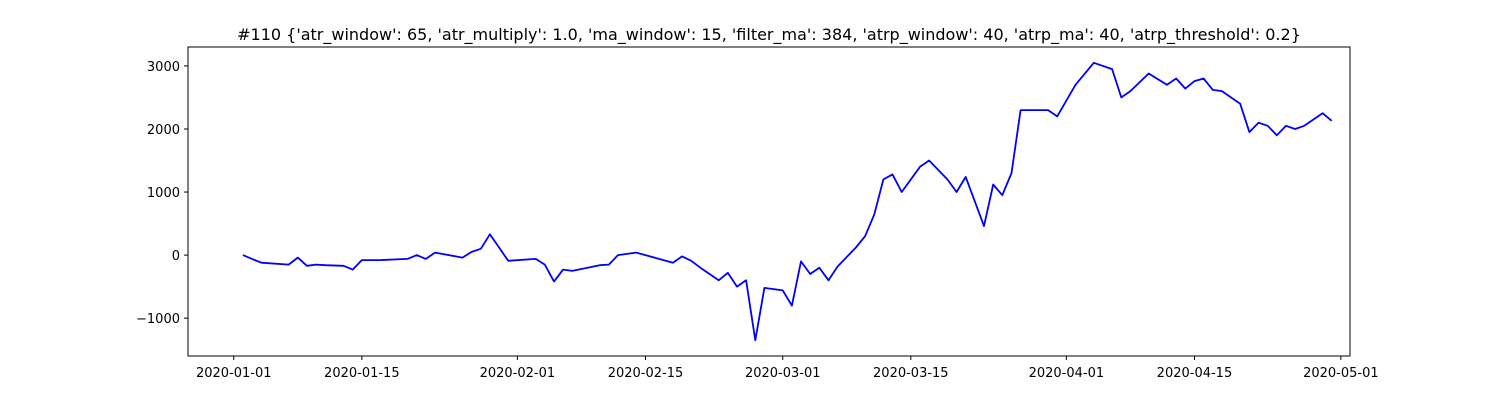  I want to click on y-tick-label: 1000, so click(163, 193).